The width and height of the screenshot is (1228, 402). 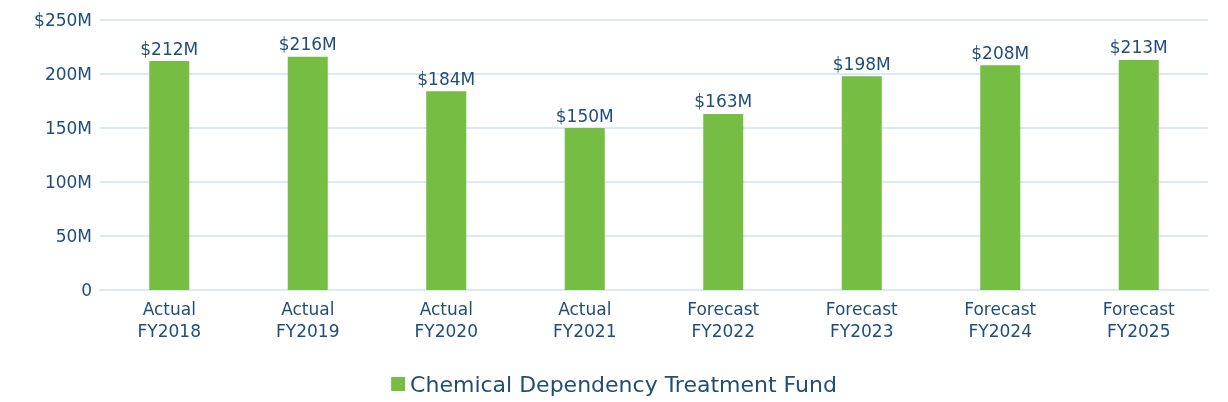 What do you see at coordinates (1000, 320) in the screenshot?
I see `x-tick-label: Forecast FY2024` at bounding box center [1000, 320].